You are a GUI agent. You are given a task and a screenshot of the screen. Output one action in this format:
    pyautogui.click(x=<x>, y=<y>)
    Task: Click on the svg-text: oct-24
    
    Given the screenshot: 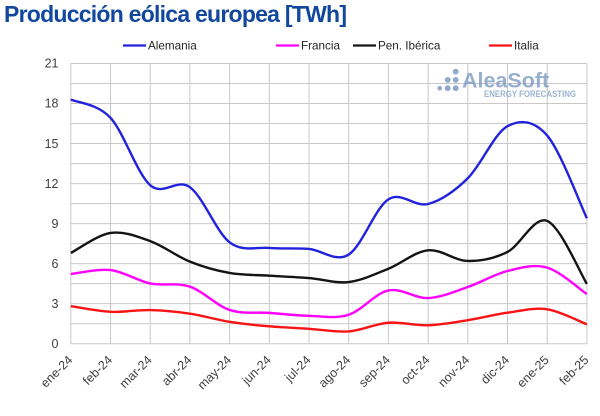 What is the action you would take?
    pyautogui.click(x=415, y=370)
    